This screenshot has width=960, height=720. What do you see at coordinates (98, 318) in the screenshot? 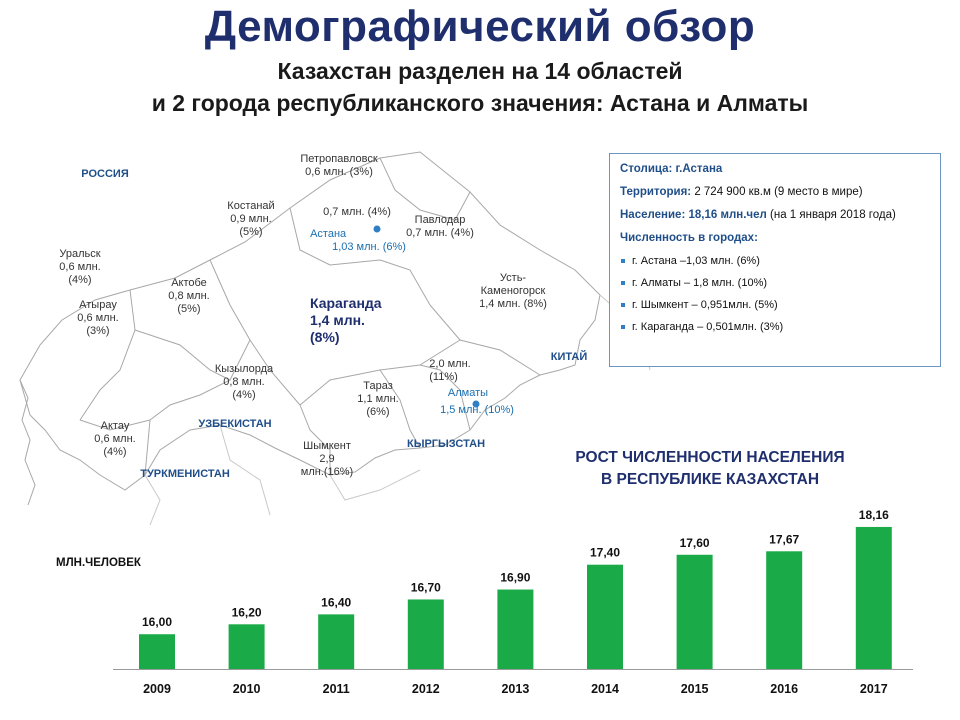
I see `region-atyrau: Атырау 0,6 млн. (3%)` at bounding box center [98, 318].